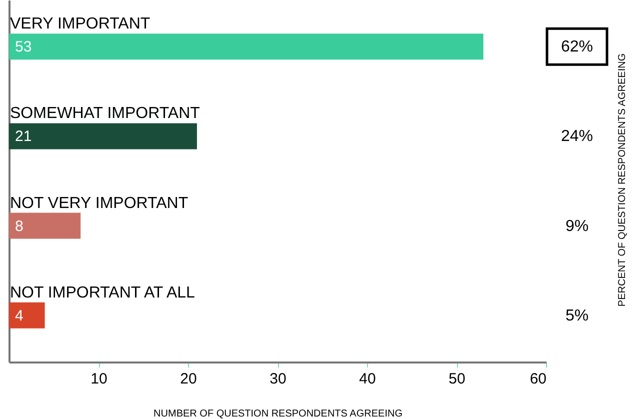 This screenshot has width=634, height=419. Describe the element at coordinates (19, 315) in the screenshot. I see `data-label: 4` at that location.